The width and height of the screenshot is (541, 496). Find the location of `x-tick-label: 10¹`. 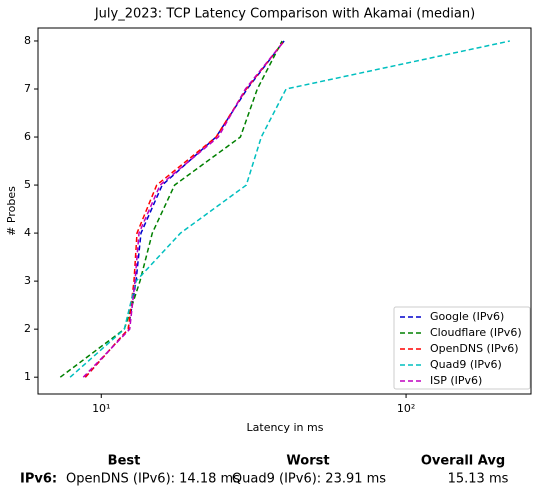

x-tick-label: 10¹ is located at coordinates (101, 408).